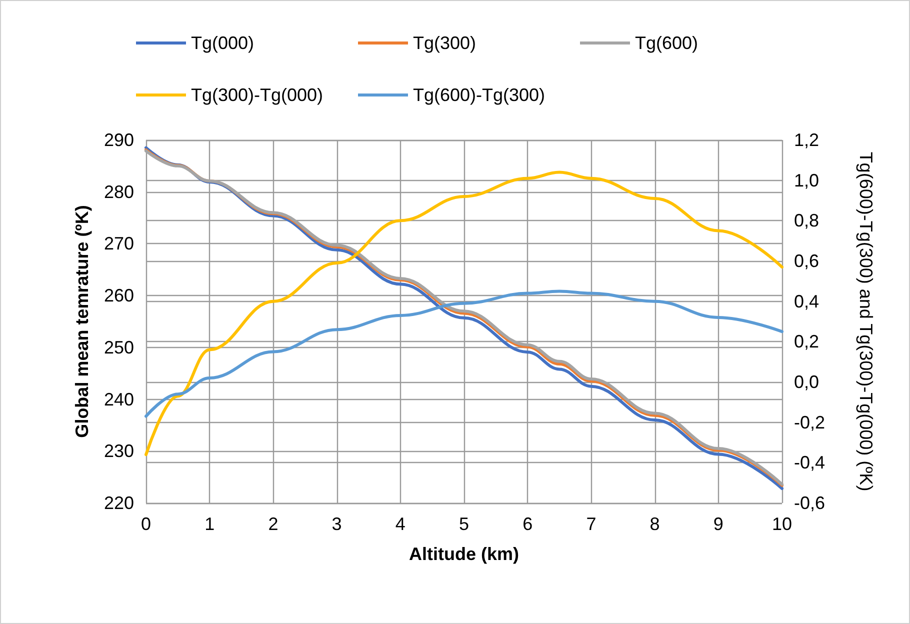 This screenshot has height=624, width=910. Describe the element at coordinates (807, 342) in the screenshot. I see `y2-tick-label: 0,2` at that location.